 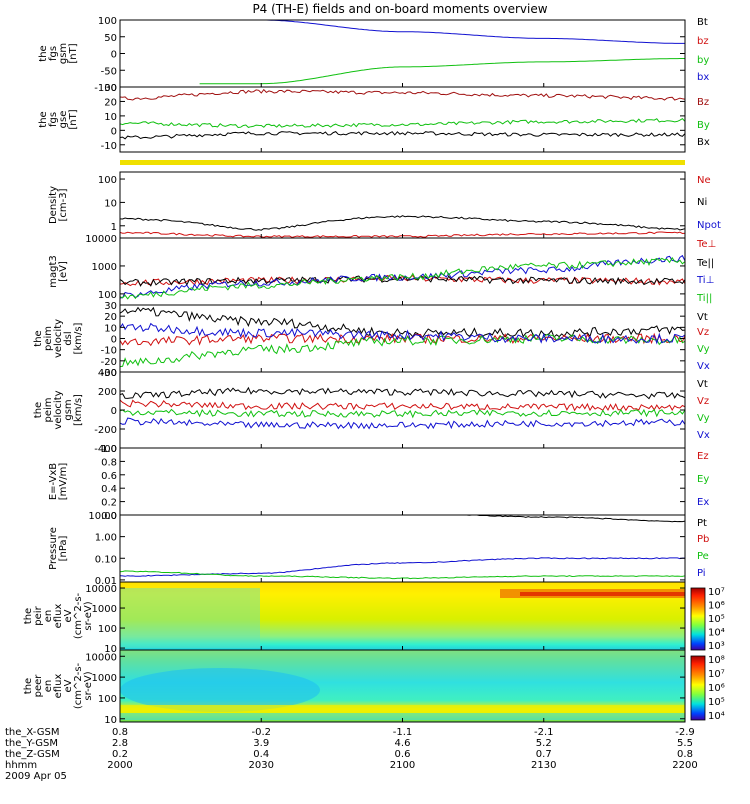 What do you see at coordinates (402, 281) in the screenshot?
I see `series-line-te` at bounding box center [402, 281].